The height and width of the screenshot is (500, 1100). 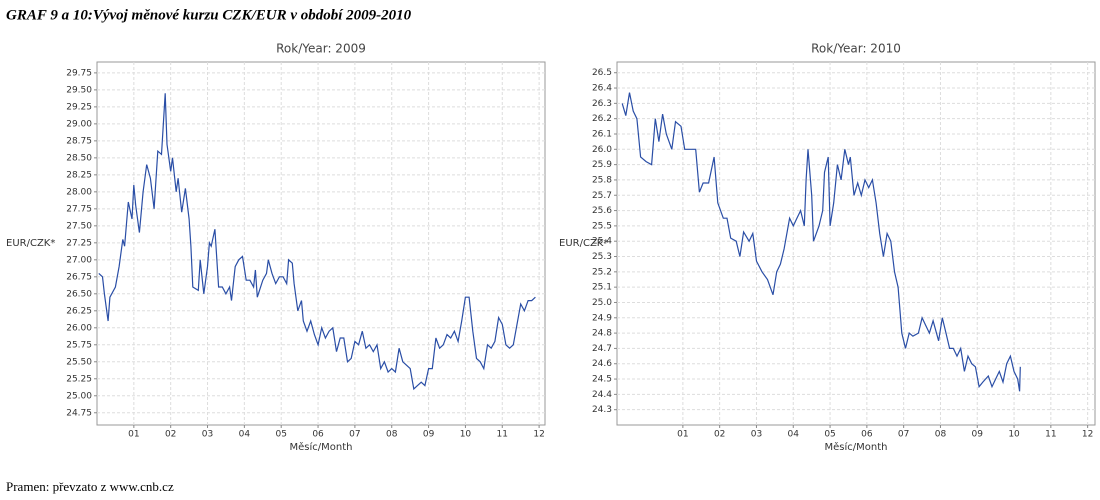 I want to click on y-tick-label: 24.9, so click(x=602, y=318).